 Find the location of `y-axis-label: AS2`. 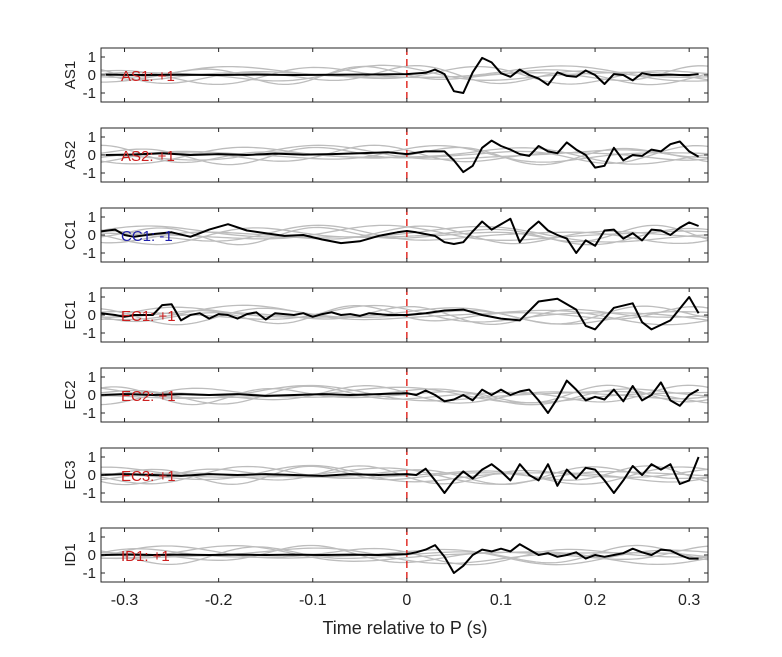

y-axis-label: AS2 is located at coordinates (70, 155).